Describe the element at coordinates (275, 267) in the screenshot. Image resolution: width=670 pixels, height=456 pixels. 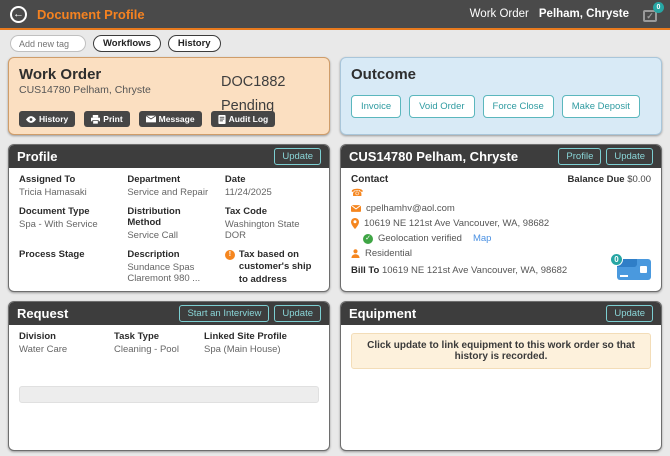
I see `tax-warning-text: Tax based on customer's ship to address` at that location.